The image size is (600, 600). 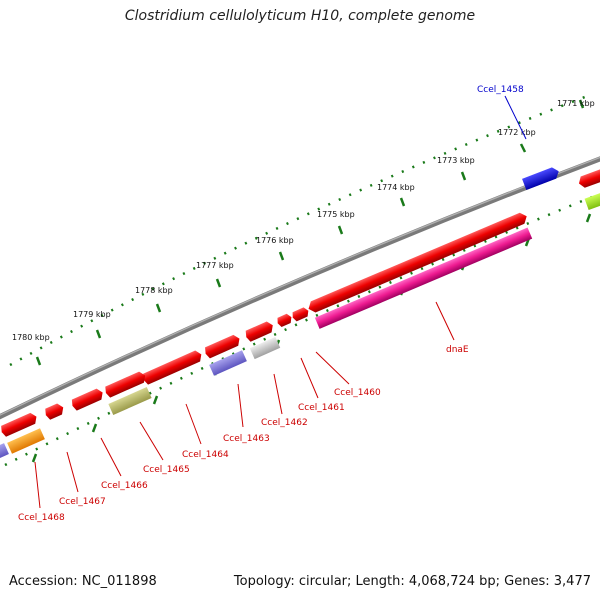 What do you see at coordinates (321, 408) in the screenshot?
I see `gene-label-ccel-1461: Ccel_1461` at bounding box center [321, 408].